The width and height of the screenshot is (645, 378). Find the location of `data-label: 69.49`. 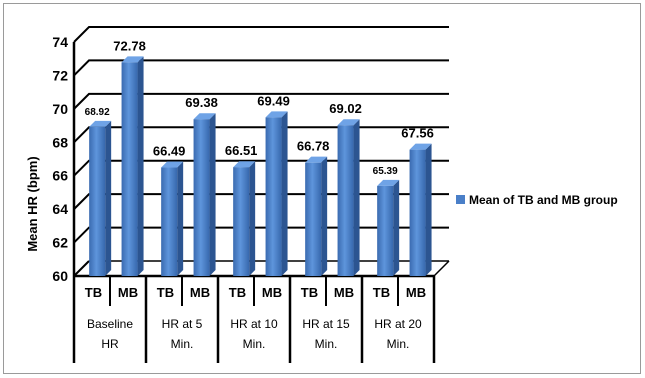

data-label: 69.49 is located at coordinates (273, 100).